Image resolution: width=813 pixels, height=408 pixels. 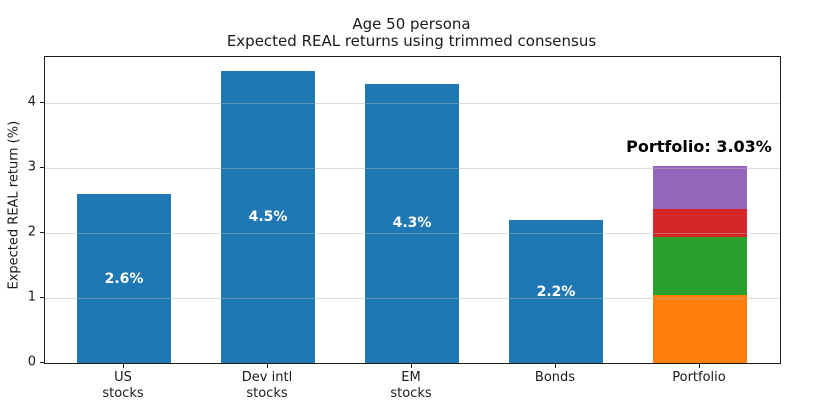 What do you see at coordinates (31, 167) in the screenshot?
I see `y-tick-label-3: 3` at bounding box center [31, 167].